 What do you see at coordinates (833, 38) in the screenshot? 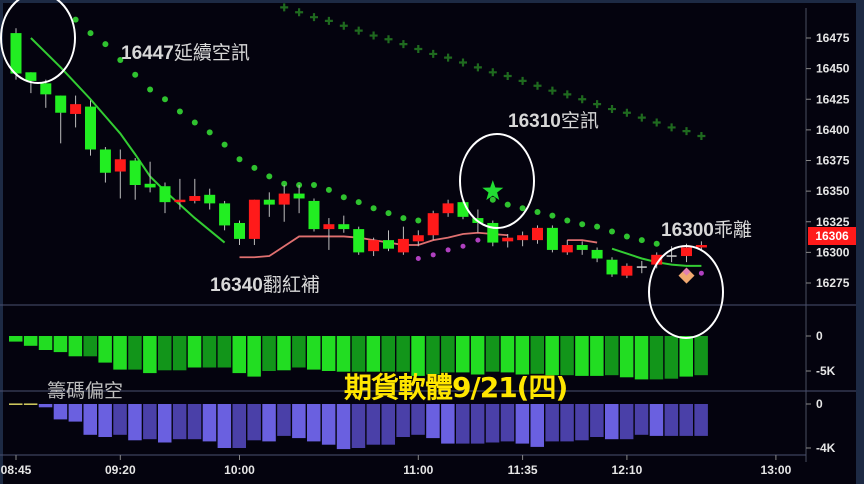
I see `price-tick-label: 16475` at bounding box center [833, 38].